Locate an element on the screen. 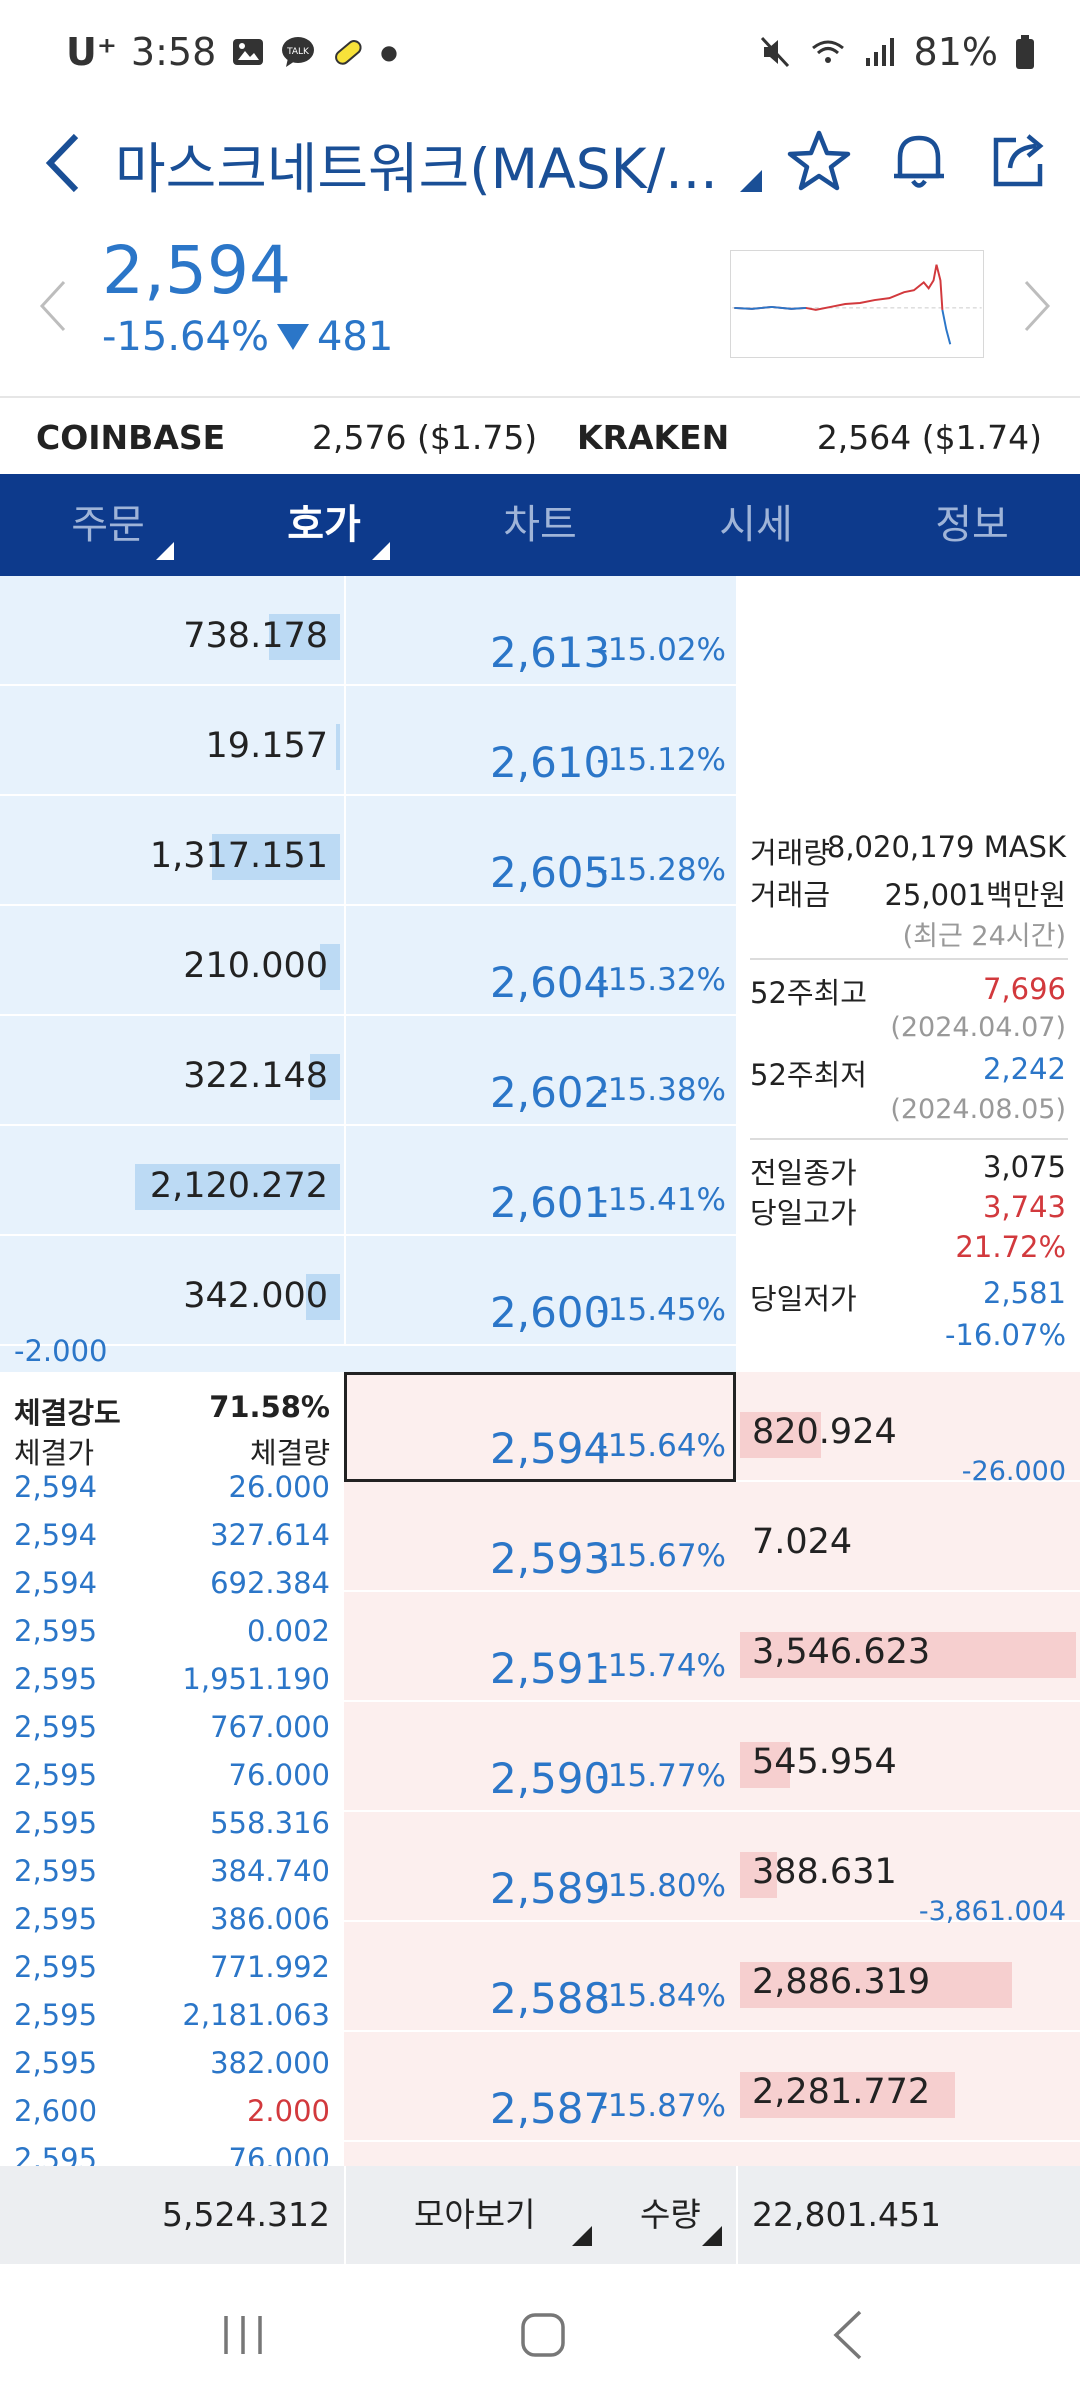  bid-price: 2,593 is located at coordinates (550, 1558).